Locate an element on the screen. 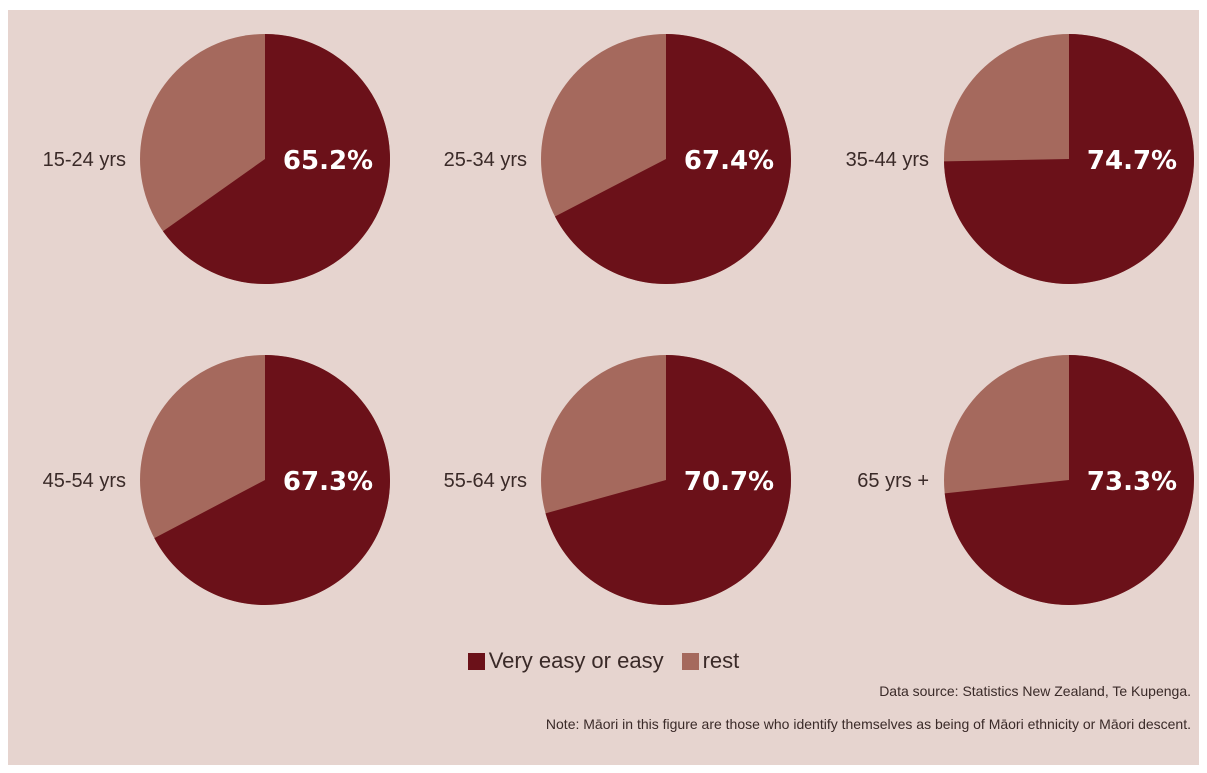  pie-percent-label: 67.4% is located at coordinates (729, 161).